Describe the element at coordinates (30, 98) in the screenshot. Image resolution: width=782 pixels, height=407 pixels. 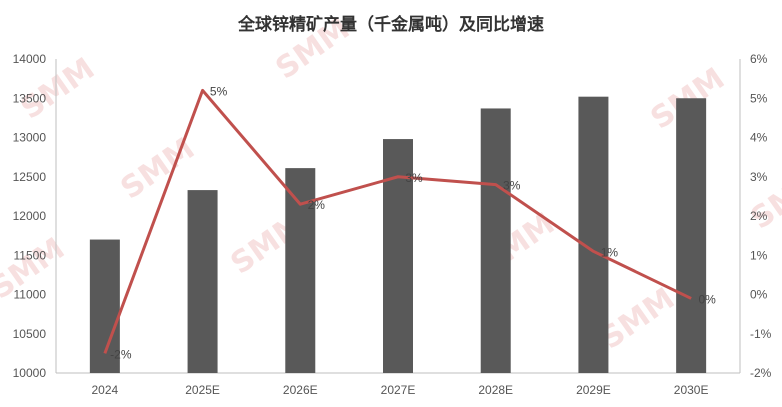
I see `y-tick-label: 13500` at that location.